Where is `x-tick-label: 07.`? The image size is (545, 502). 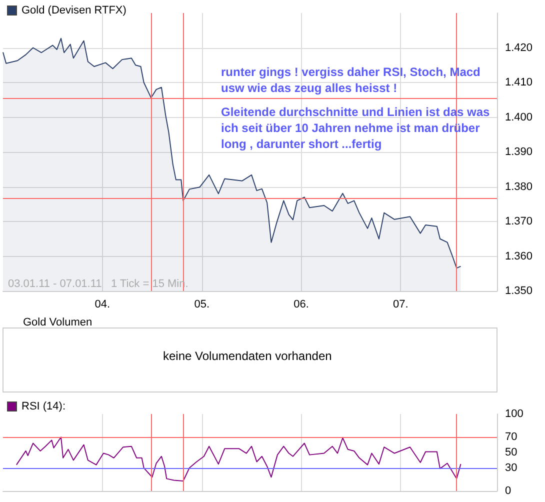 x-tick-label: 07. is located at coordinates (400, 304).